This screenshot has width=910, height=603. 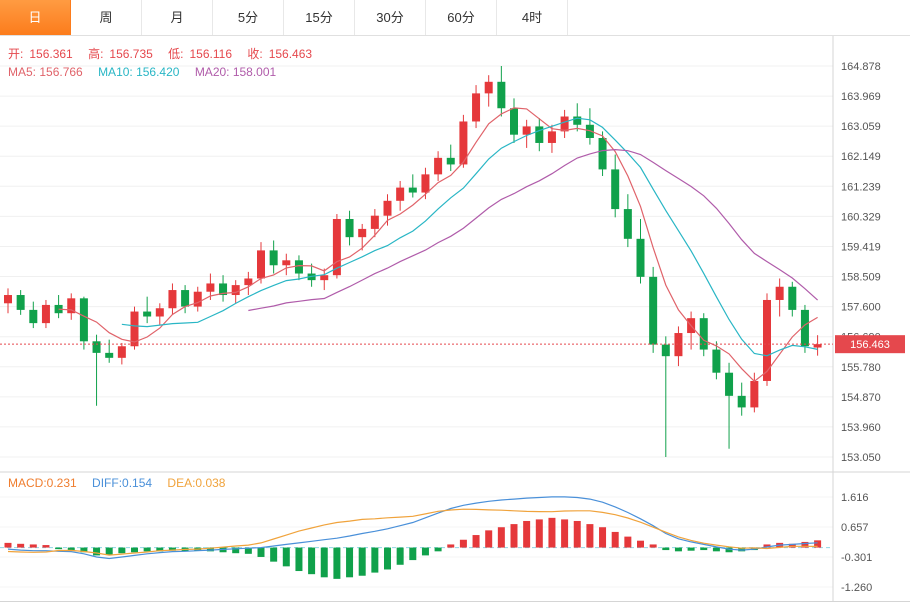 I want to click on tab-60min: 60分, so click(x=461, y=17).